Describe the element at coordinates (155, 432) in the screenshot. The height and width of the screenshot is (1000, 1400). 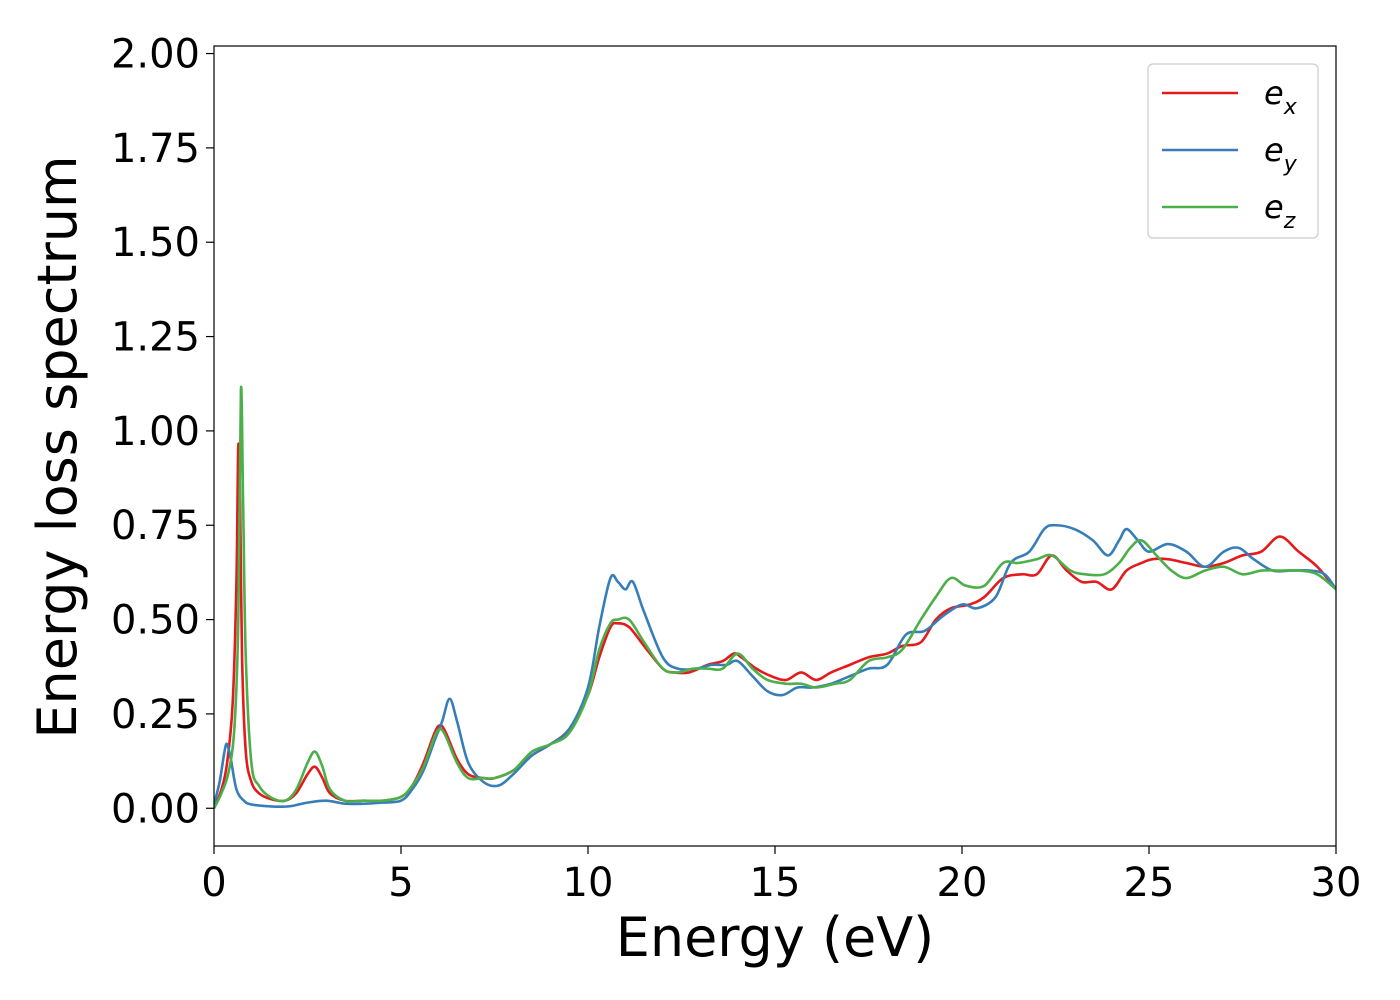
I see `y-tick-label: 1.00` at that location.